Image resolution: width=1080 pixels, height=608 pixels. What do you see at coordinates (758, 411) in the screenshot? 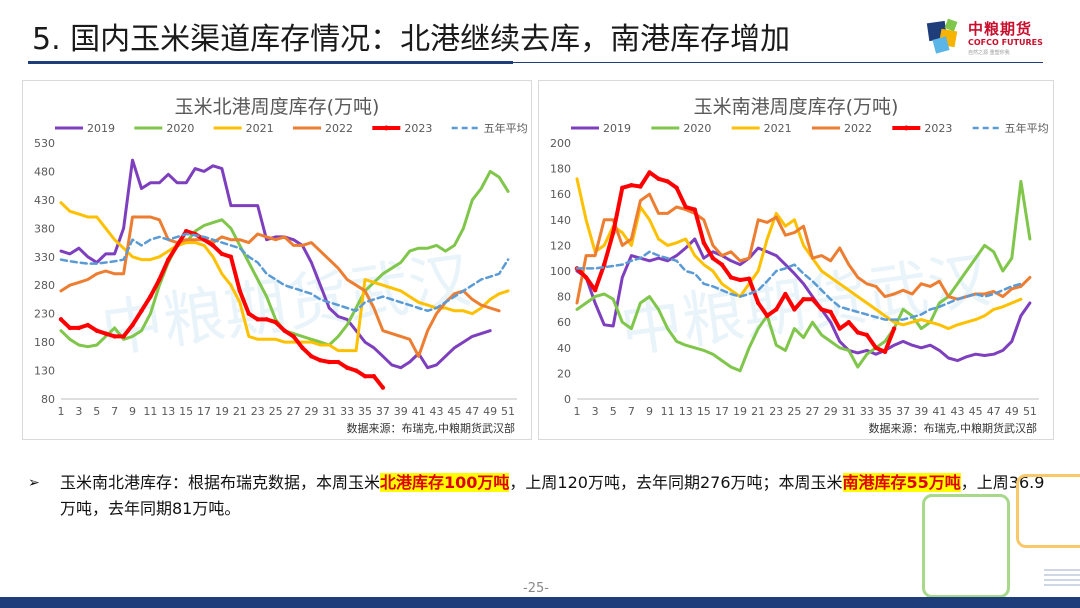
I see `x-tick-label: 21` at bounding box center [758, 411].